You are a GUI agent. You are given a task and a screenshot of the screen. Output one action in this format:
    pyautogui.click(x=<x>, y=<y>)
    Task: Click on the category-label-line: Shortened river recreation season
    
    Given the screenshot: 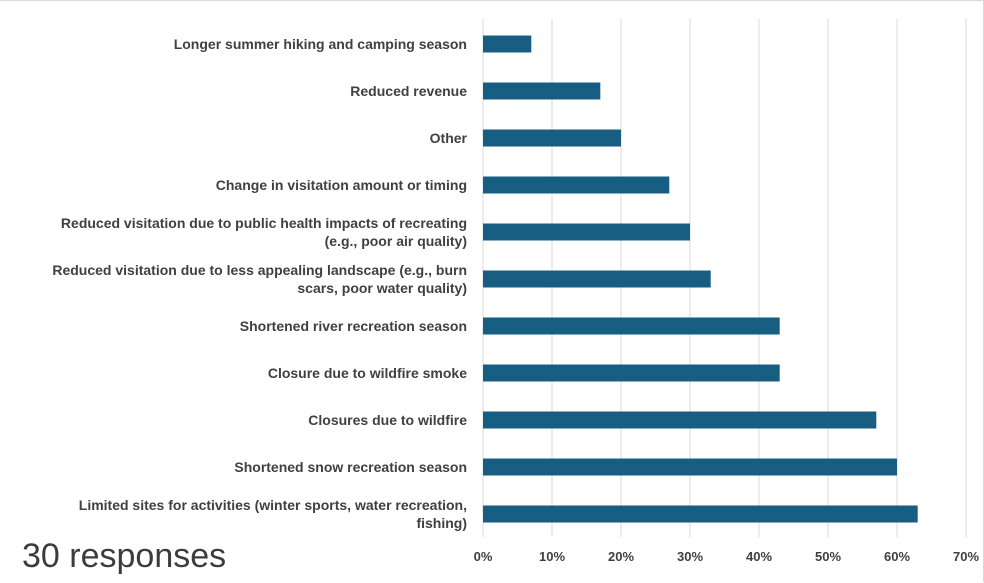 What is the action you would take?
    pyautogui.click(x=353, y=326)
    